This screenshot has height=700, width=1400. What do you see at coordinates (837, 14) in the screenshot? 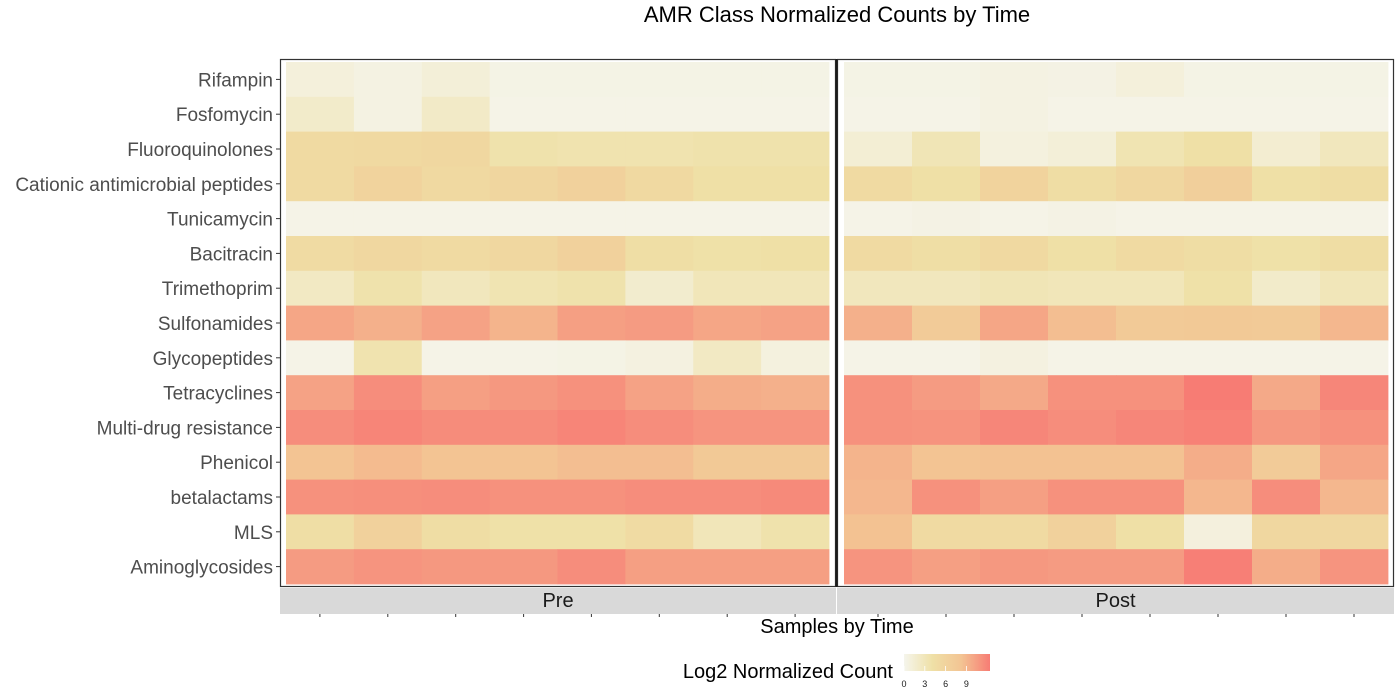
I see `chart-title: AMR Class Normalized Counts by Time` at bounding box center [837, 14].